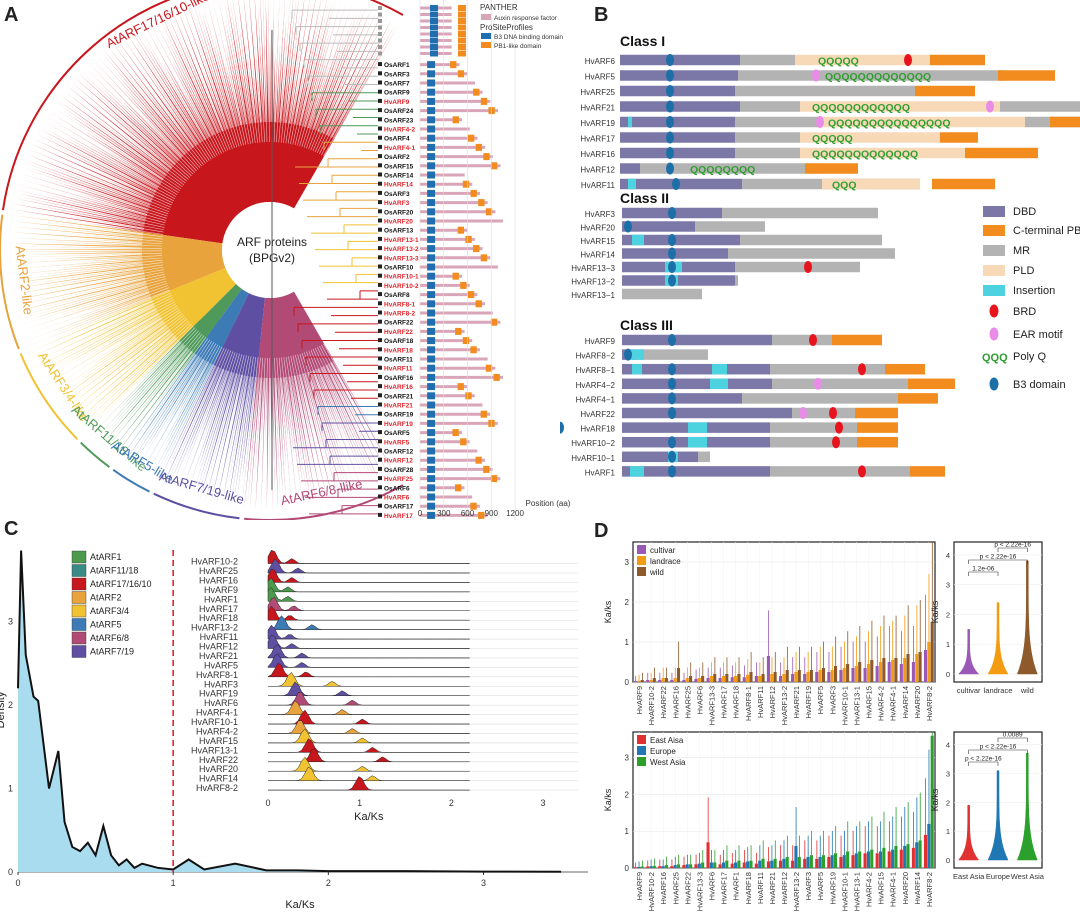 This screenshot has width=1080, height=916. What do you see at coordinates (772, 702) in the screenshot?
I see `x-tick-label: HvARF12` at bounding box center [772, 702].